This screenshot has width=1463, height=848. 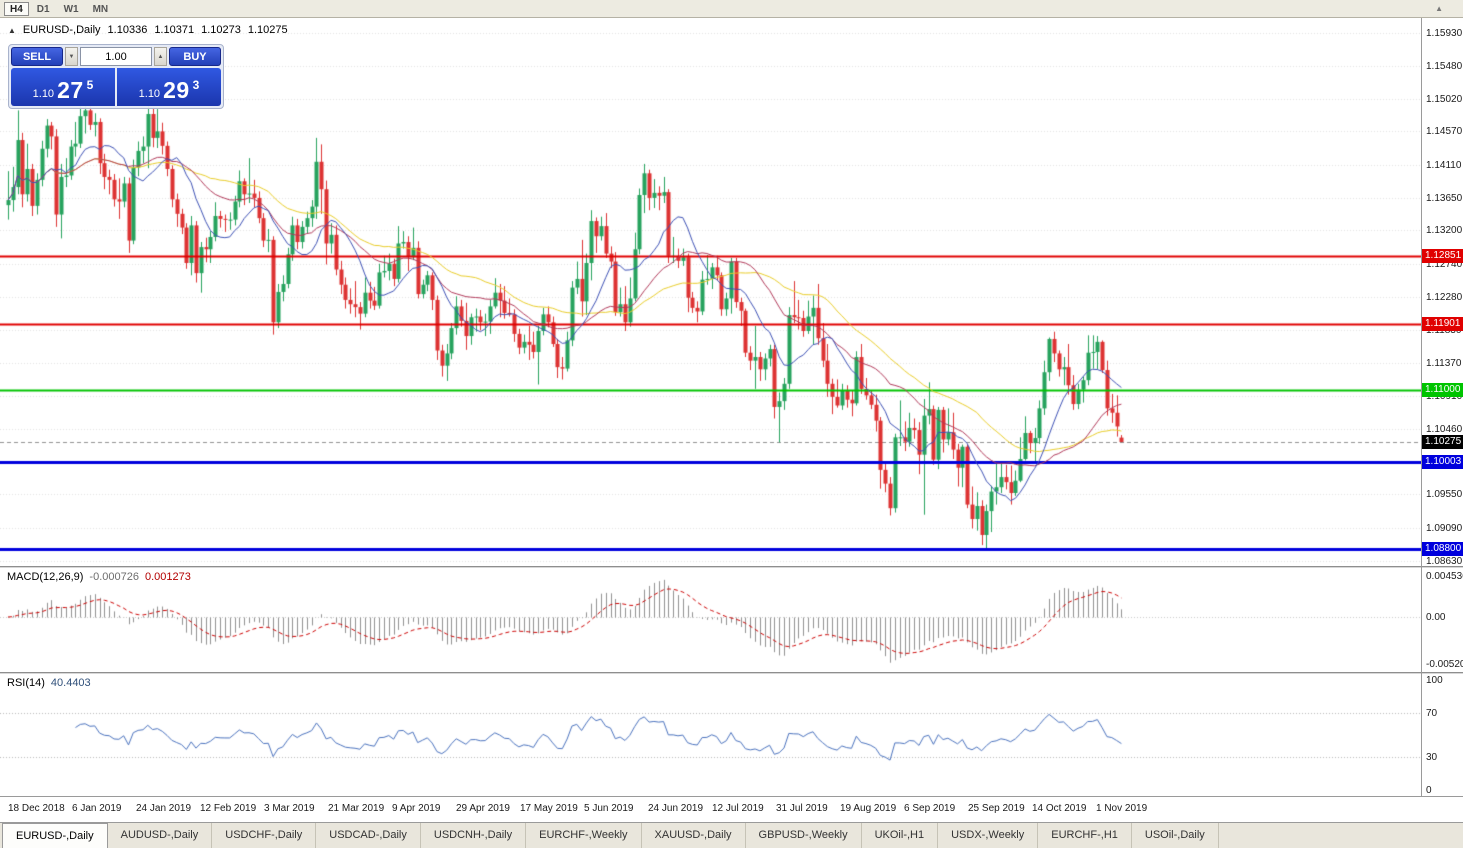 I want to click on date-axis-label: 19 Aug 2019, so click(x=868, y=808).